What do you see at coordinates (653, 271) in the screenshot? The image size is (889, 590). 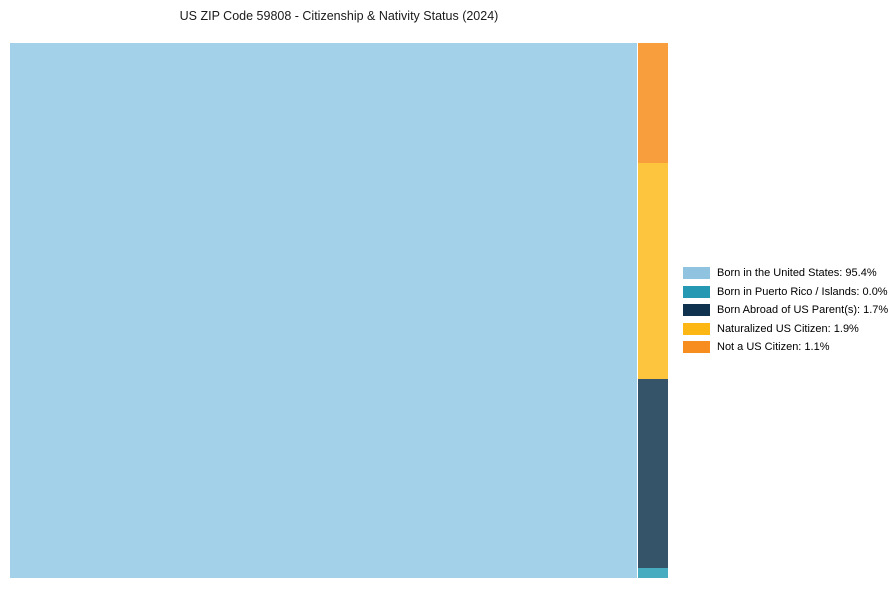 I see `treemap-tile-naturalized-us-citizen` at bounding box center [653, 271].